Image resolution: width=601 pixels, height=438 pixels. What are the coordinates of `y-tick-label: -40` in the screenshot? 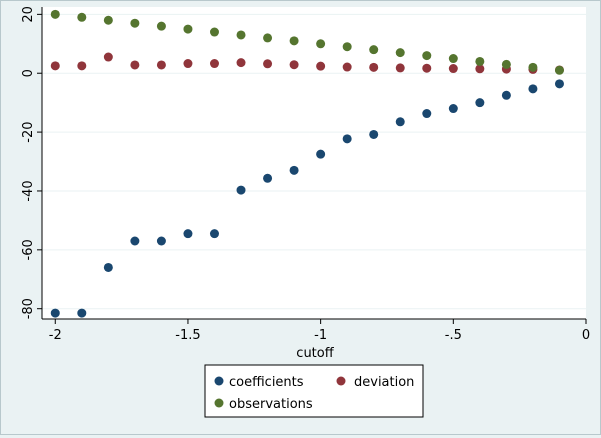 It's located at (28, 190).